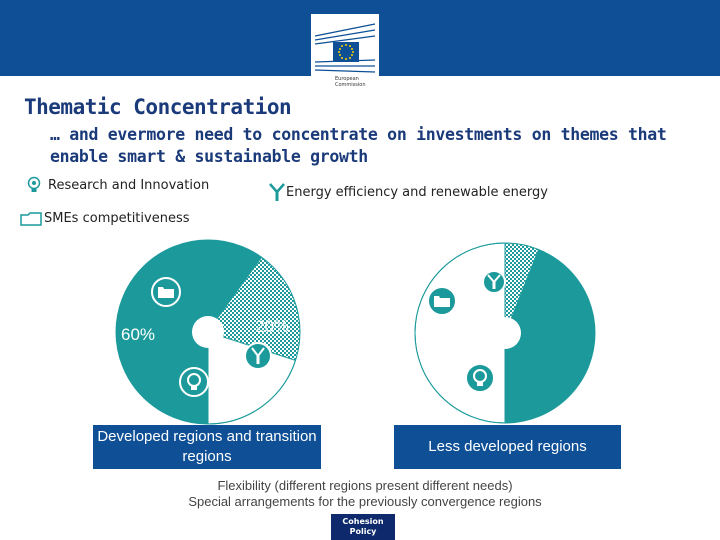  I want to click on badge-line2: Policy, so click(363, 531).